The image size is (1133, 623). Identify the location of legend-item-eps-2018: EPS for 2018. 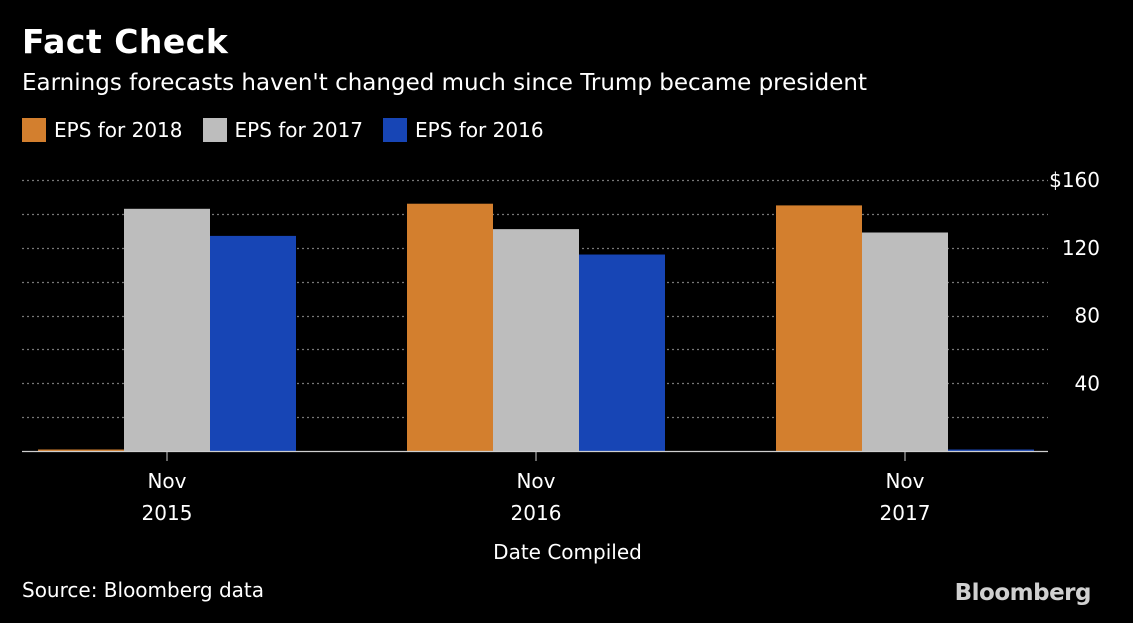
(102, 130).